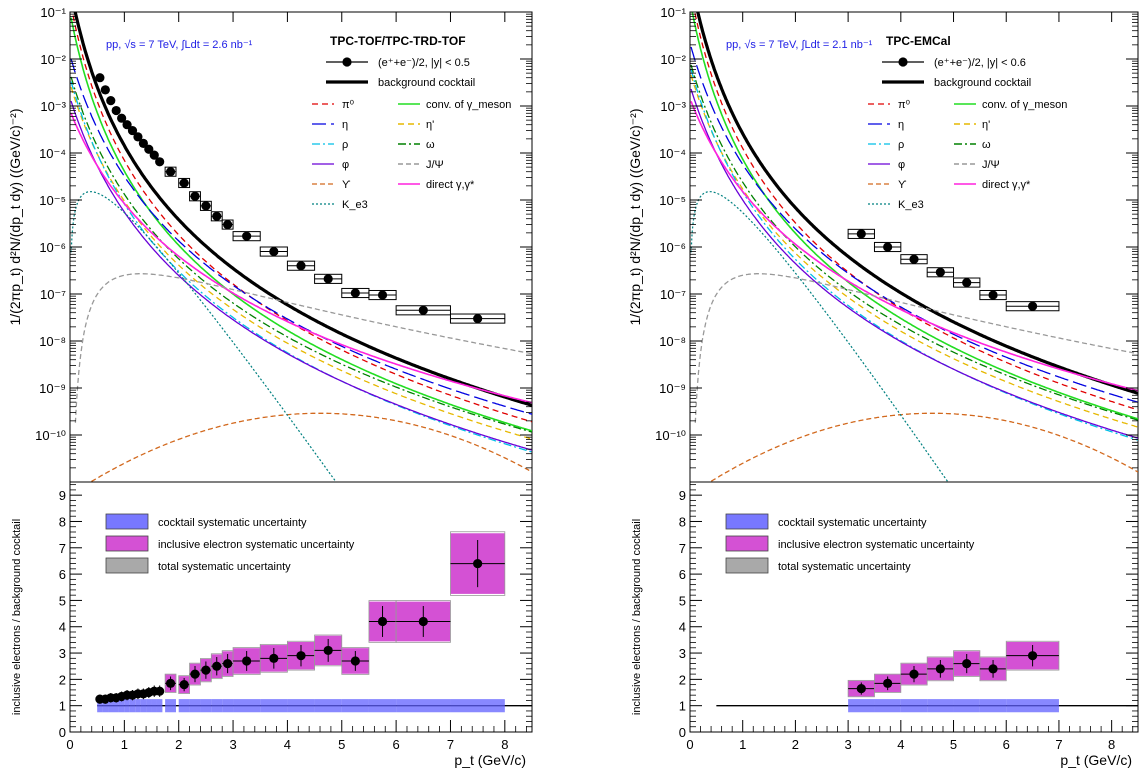 This screenshot has height=770, width=1142. What do you see at coordinates (62, 495) in the screenshot?
I see `ratio-y-tick-label: 9` at bounding box center [62, 495].